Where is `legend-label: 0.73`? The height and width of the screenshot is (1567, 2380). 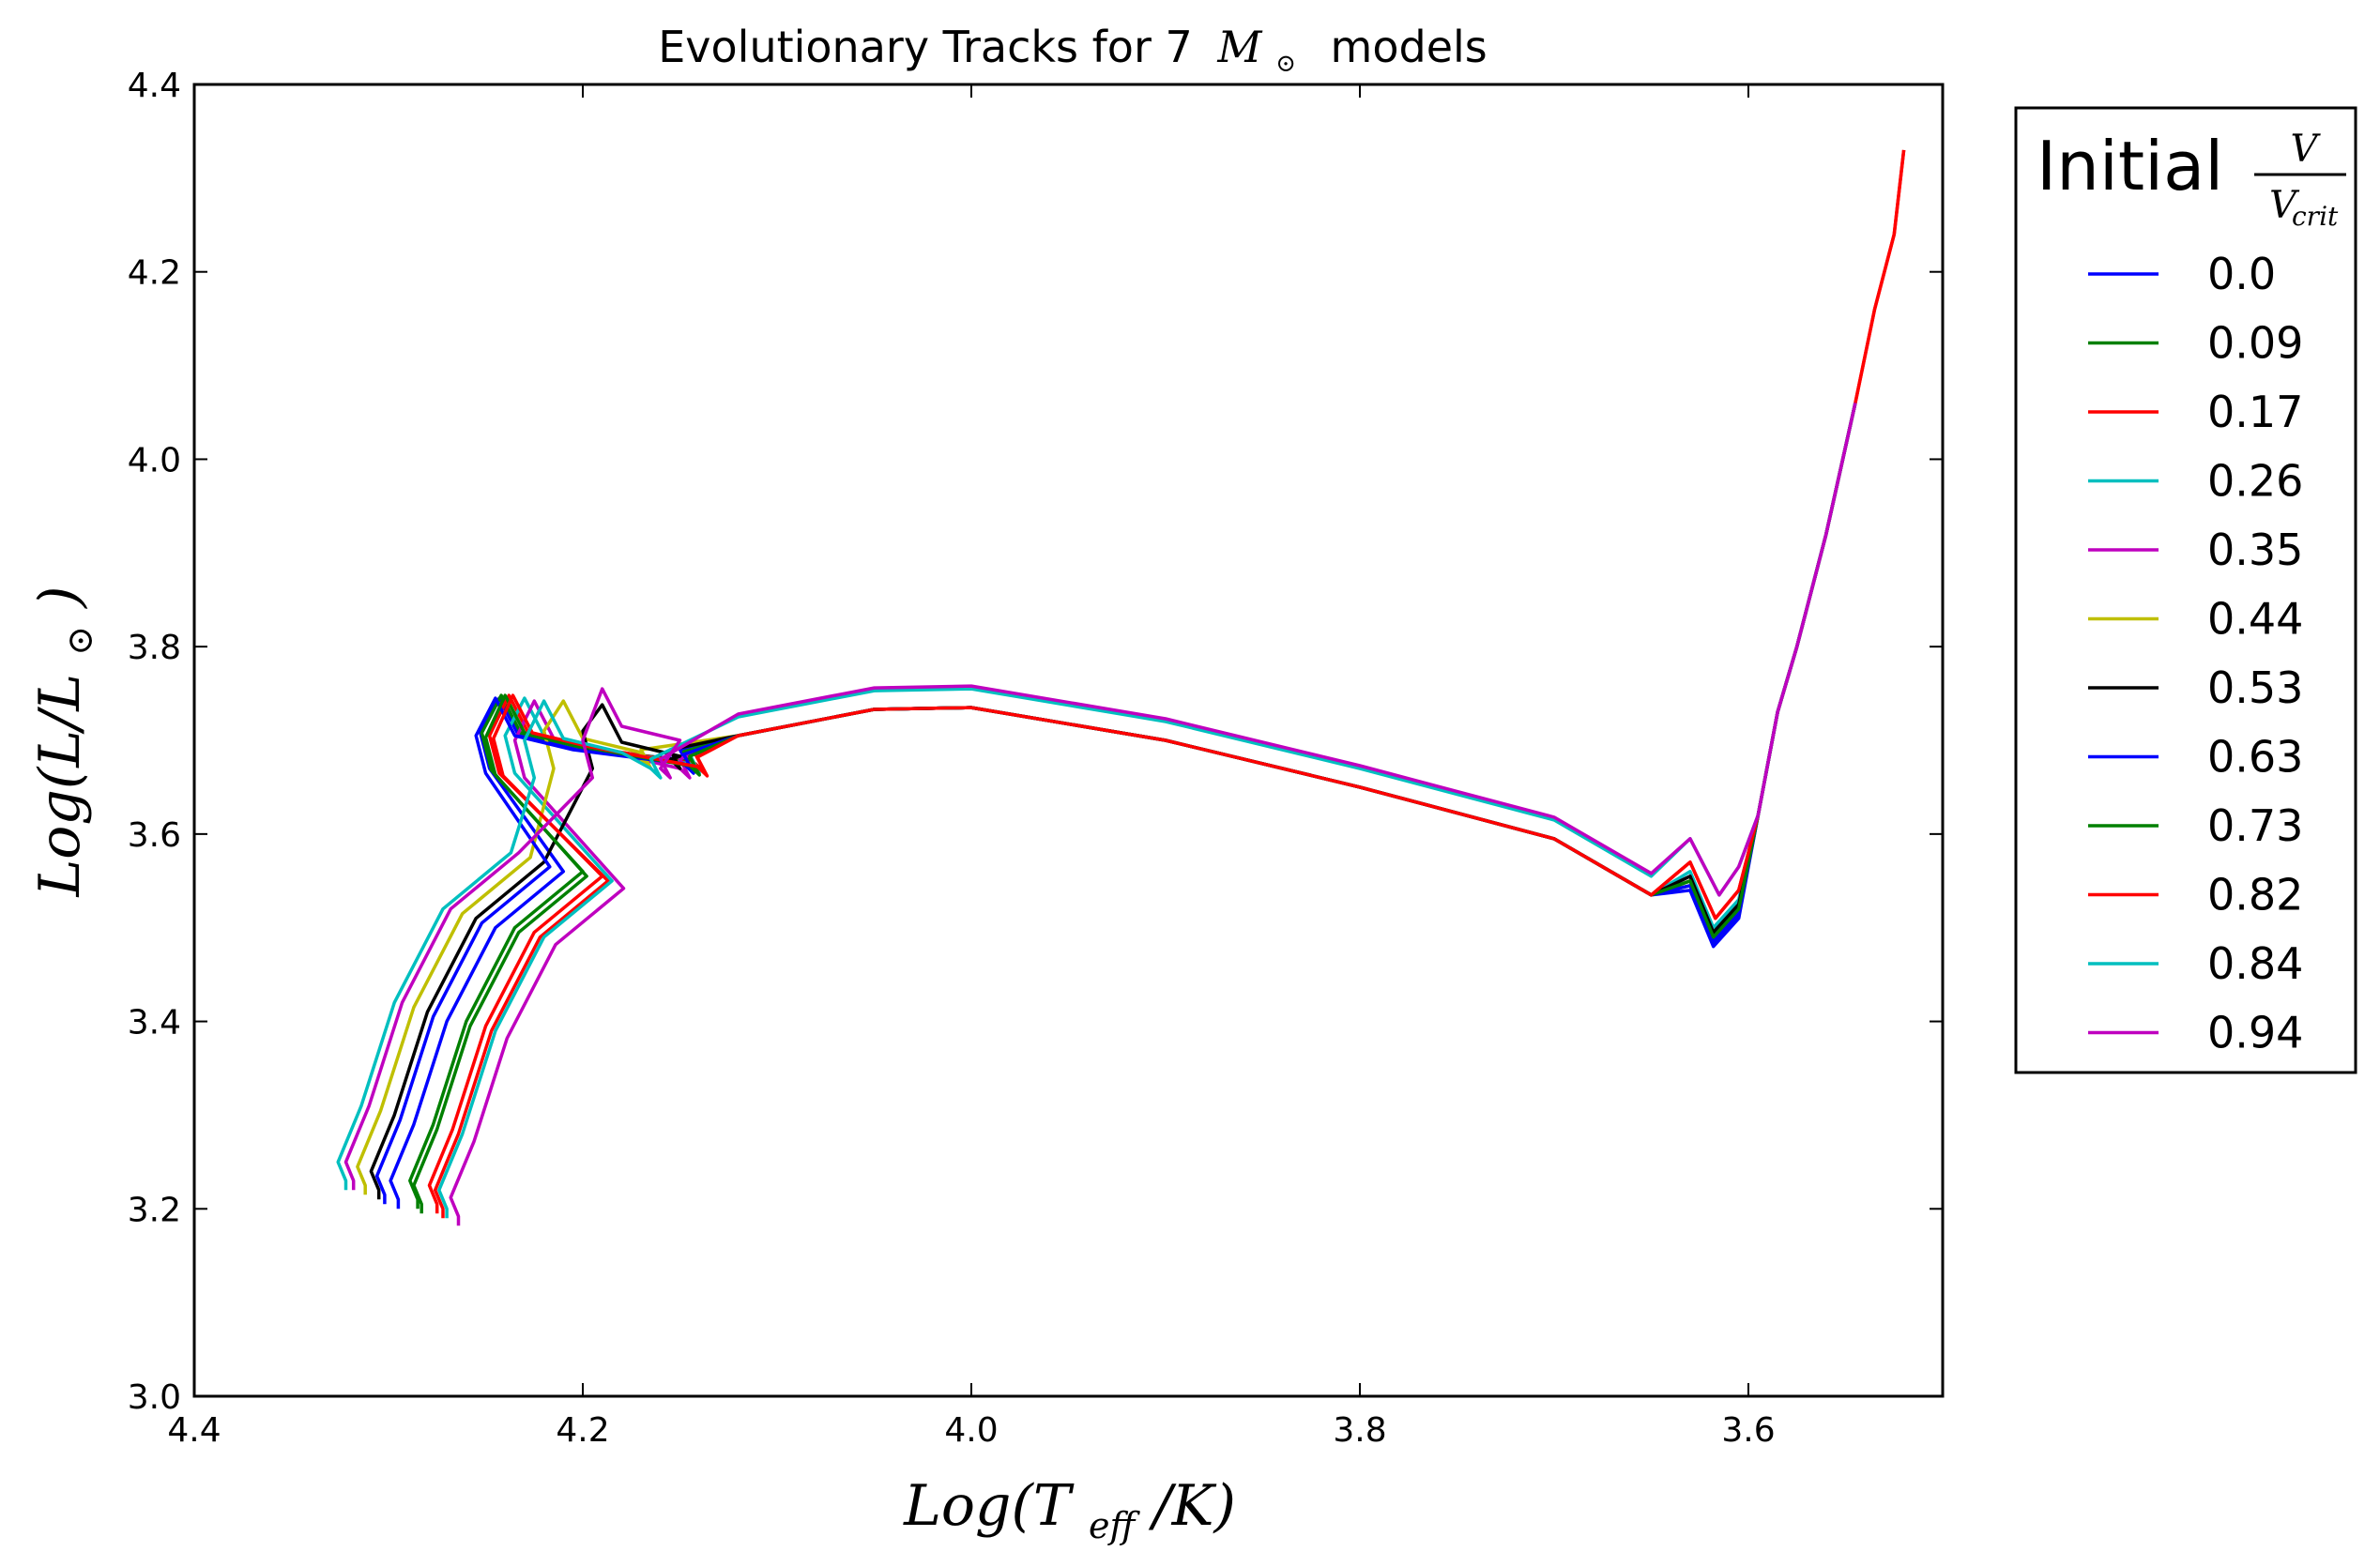 legend-label: 0.73 is located at coordinates (2255, 826).